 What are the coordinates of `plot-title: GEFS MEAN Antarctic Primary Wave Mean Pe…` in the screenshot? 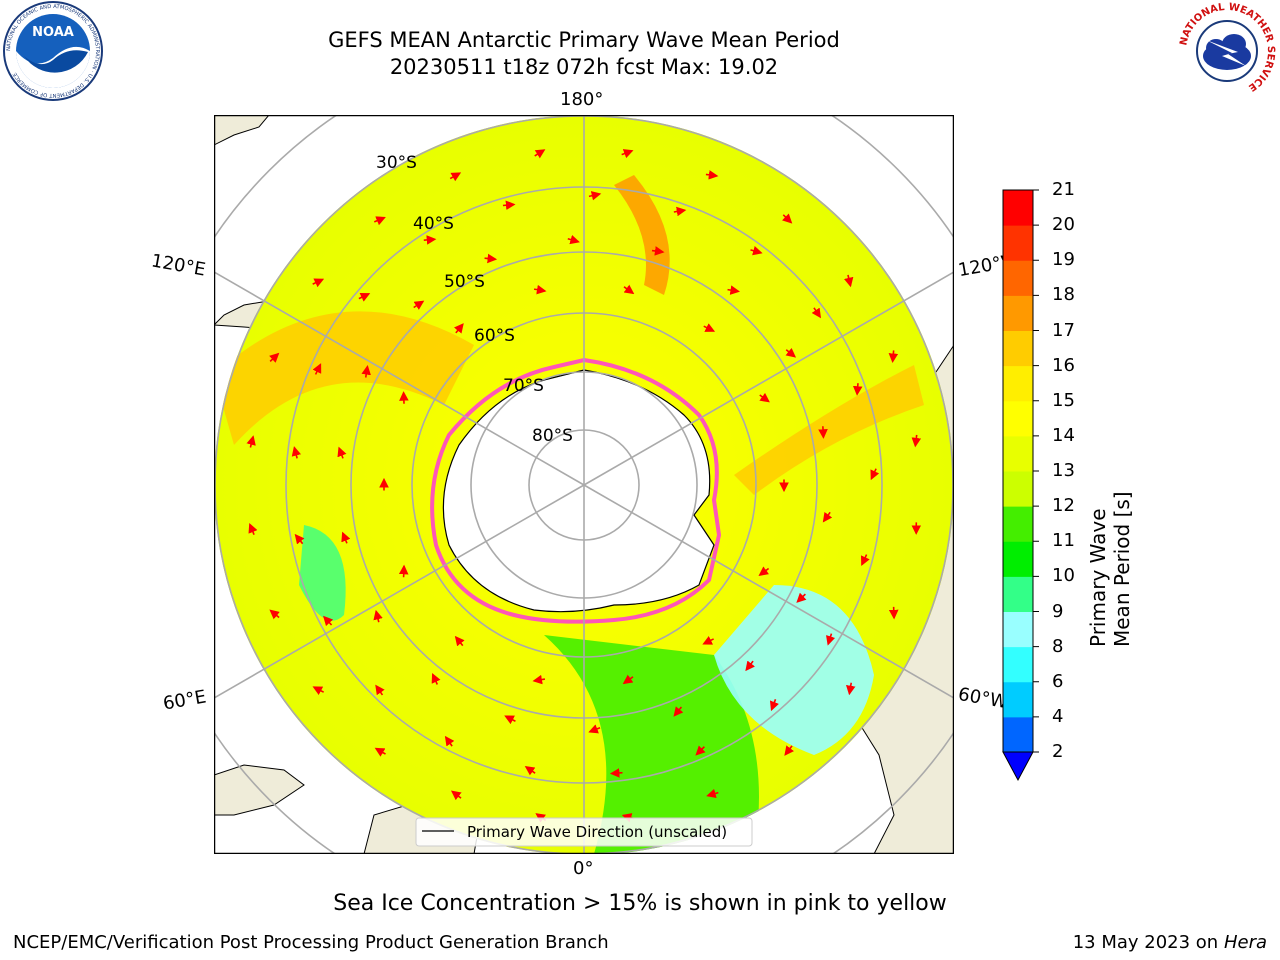 It's located at (584, 40).